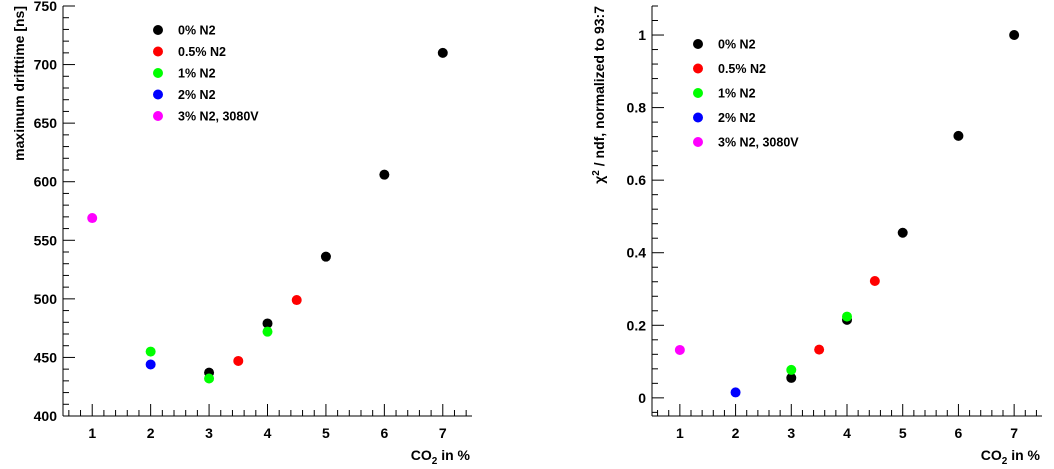  I want to click on y-tick-label: 400, so click(46, 416).